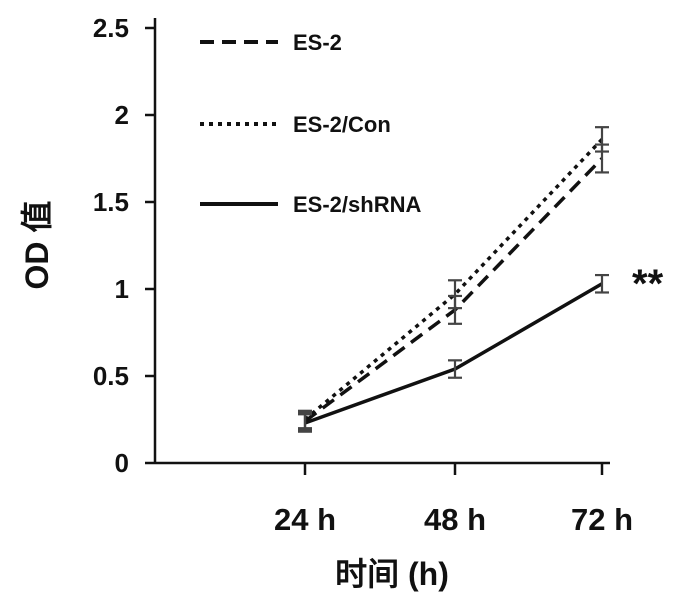 This screenshot has width=700, height=604. Describe the element at coordinates (271, 42) in the screenshot. I see `legend-entry: ES-2` at that location.